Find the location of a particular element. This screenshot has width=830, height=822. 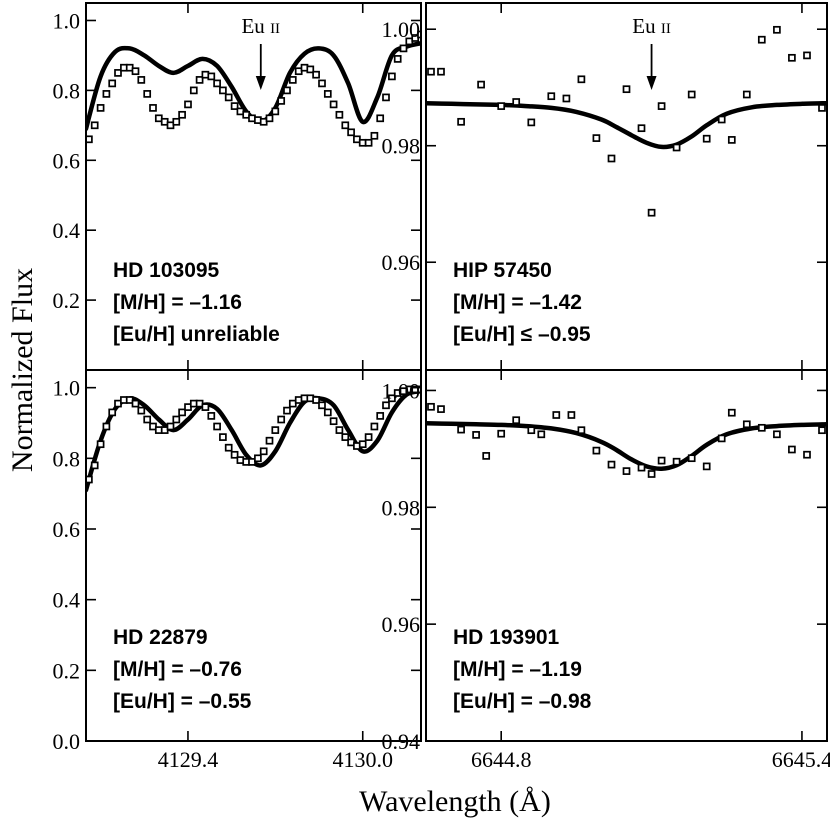

y-axis-title: Normalized Flux is located at coordinates (22, 370).